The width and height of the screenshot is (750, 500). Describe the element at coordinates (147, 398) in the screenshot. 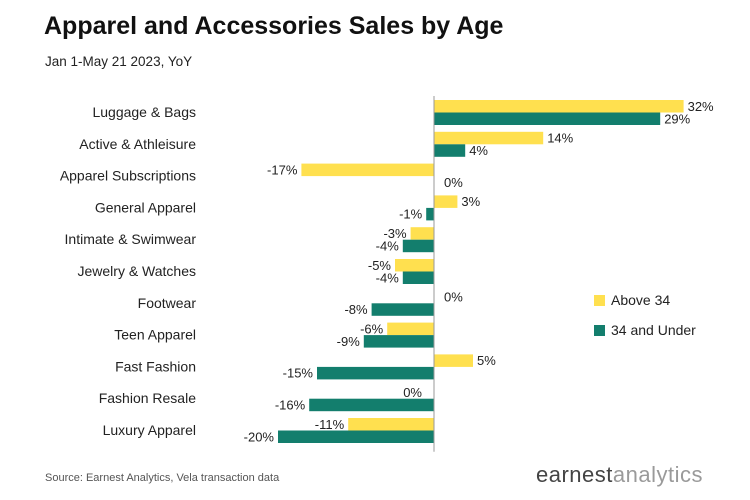

I see `category-label: Fashion Resale` at that location.